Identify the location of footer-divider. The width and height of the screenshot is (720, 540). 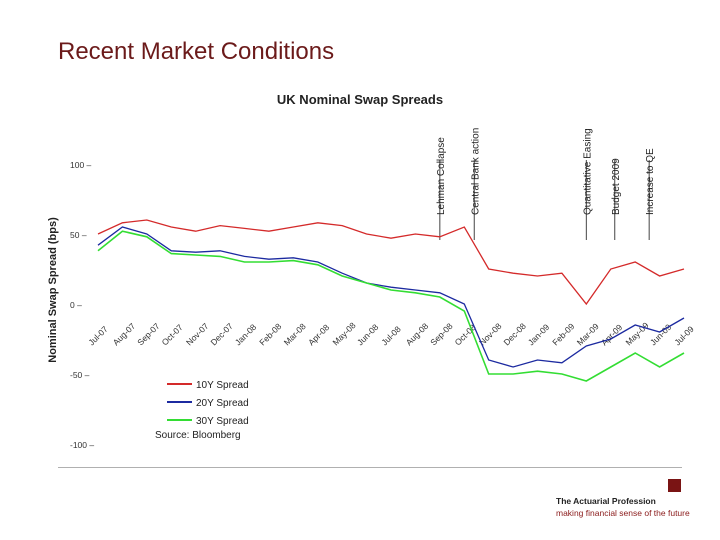
(370, 467).